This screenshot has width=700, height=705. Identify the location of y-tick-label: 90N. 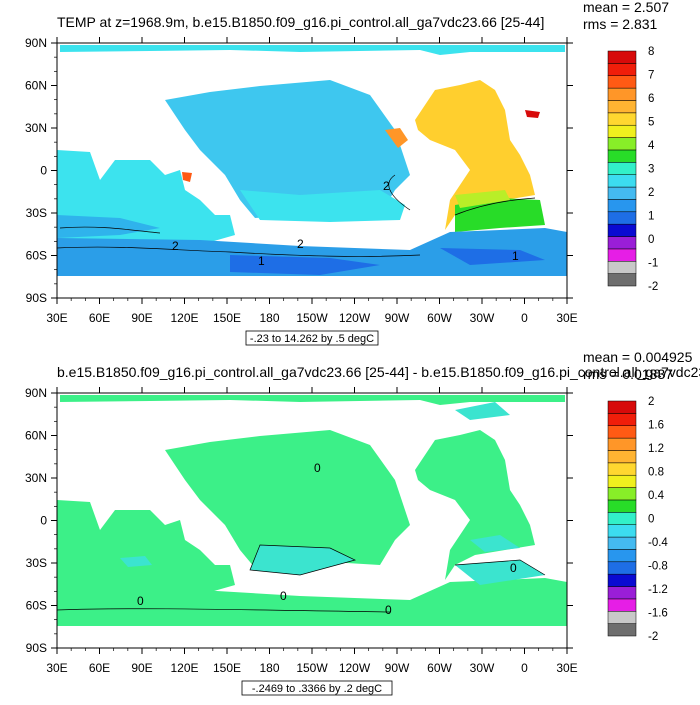
(36, 43).